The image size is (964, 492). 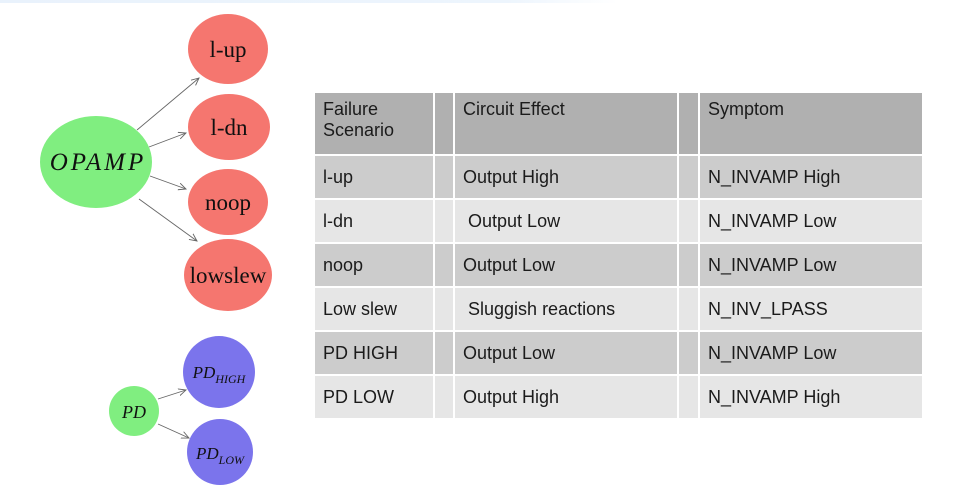 What do you see at coordinates (309, 1) in the screenshot?
I see `top-accent-strip` at bounding box center [309, 1].